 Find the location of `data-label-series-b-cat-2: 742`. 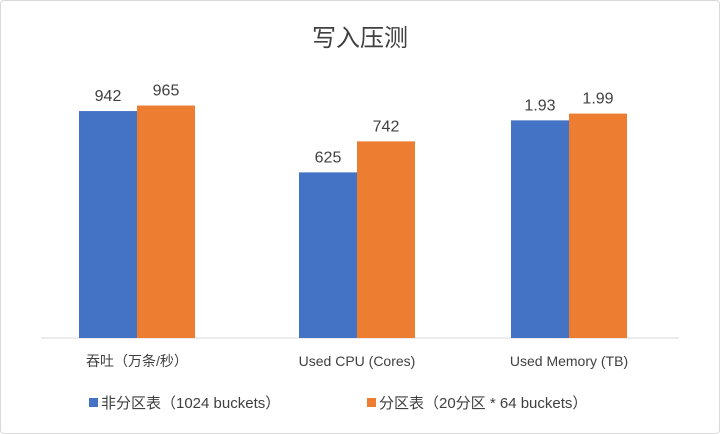

data-label-series-b-cat-2: 742 is located at coordinates (386, 126).